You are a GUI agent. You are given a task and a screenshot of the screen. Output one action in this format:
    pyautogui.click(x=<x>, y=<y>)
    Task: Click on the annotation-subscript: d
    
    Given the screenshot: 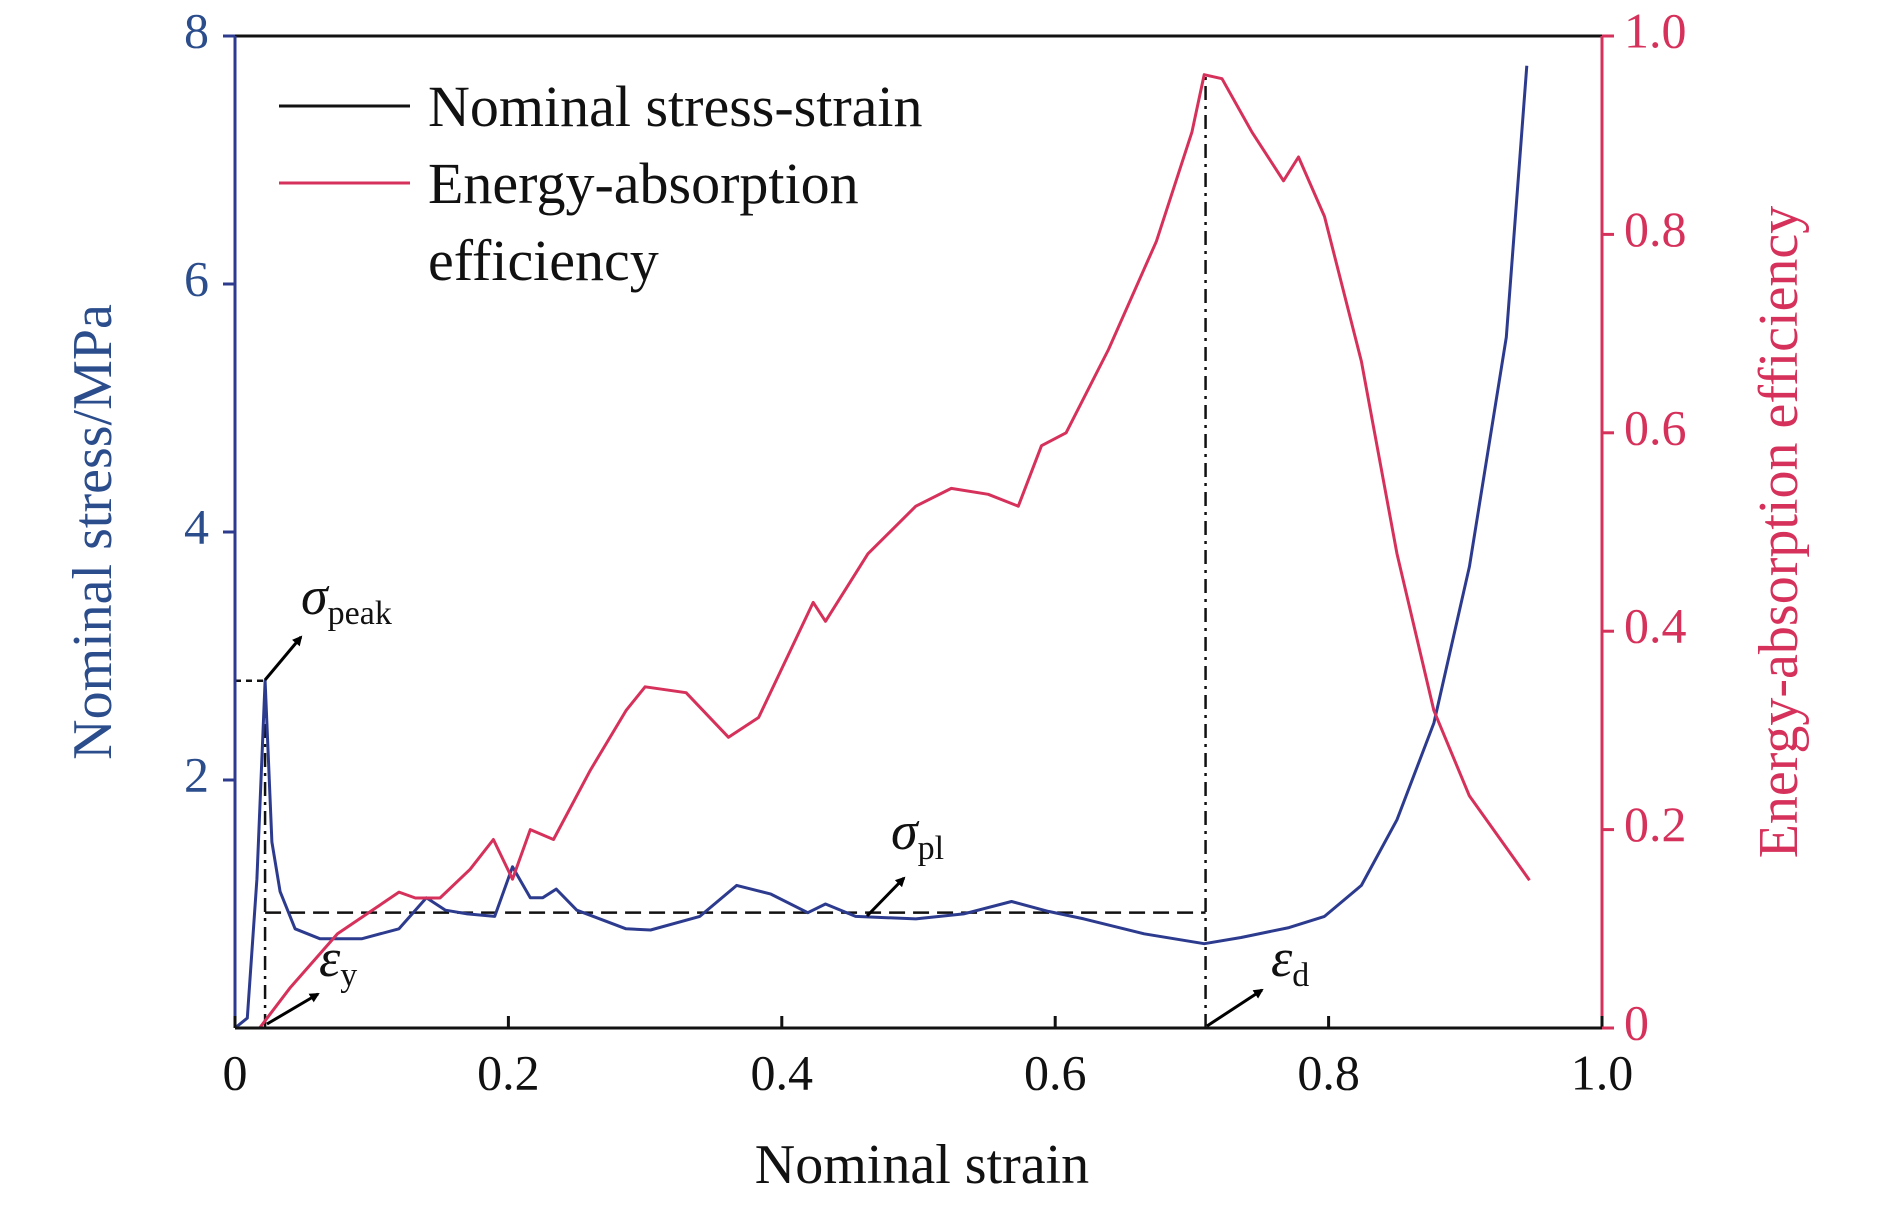 What is the action you would take?
    pyautogui.click(x=1300, y=975)
    